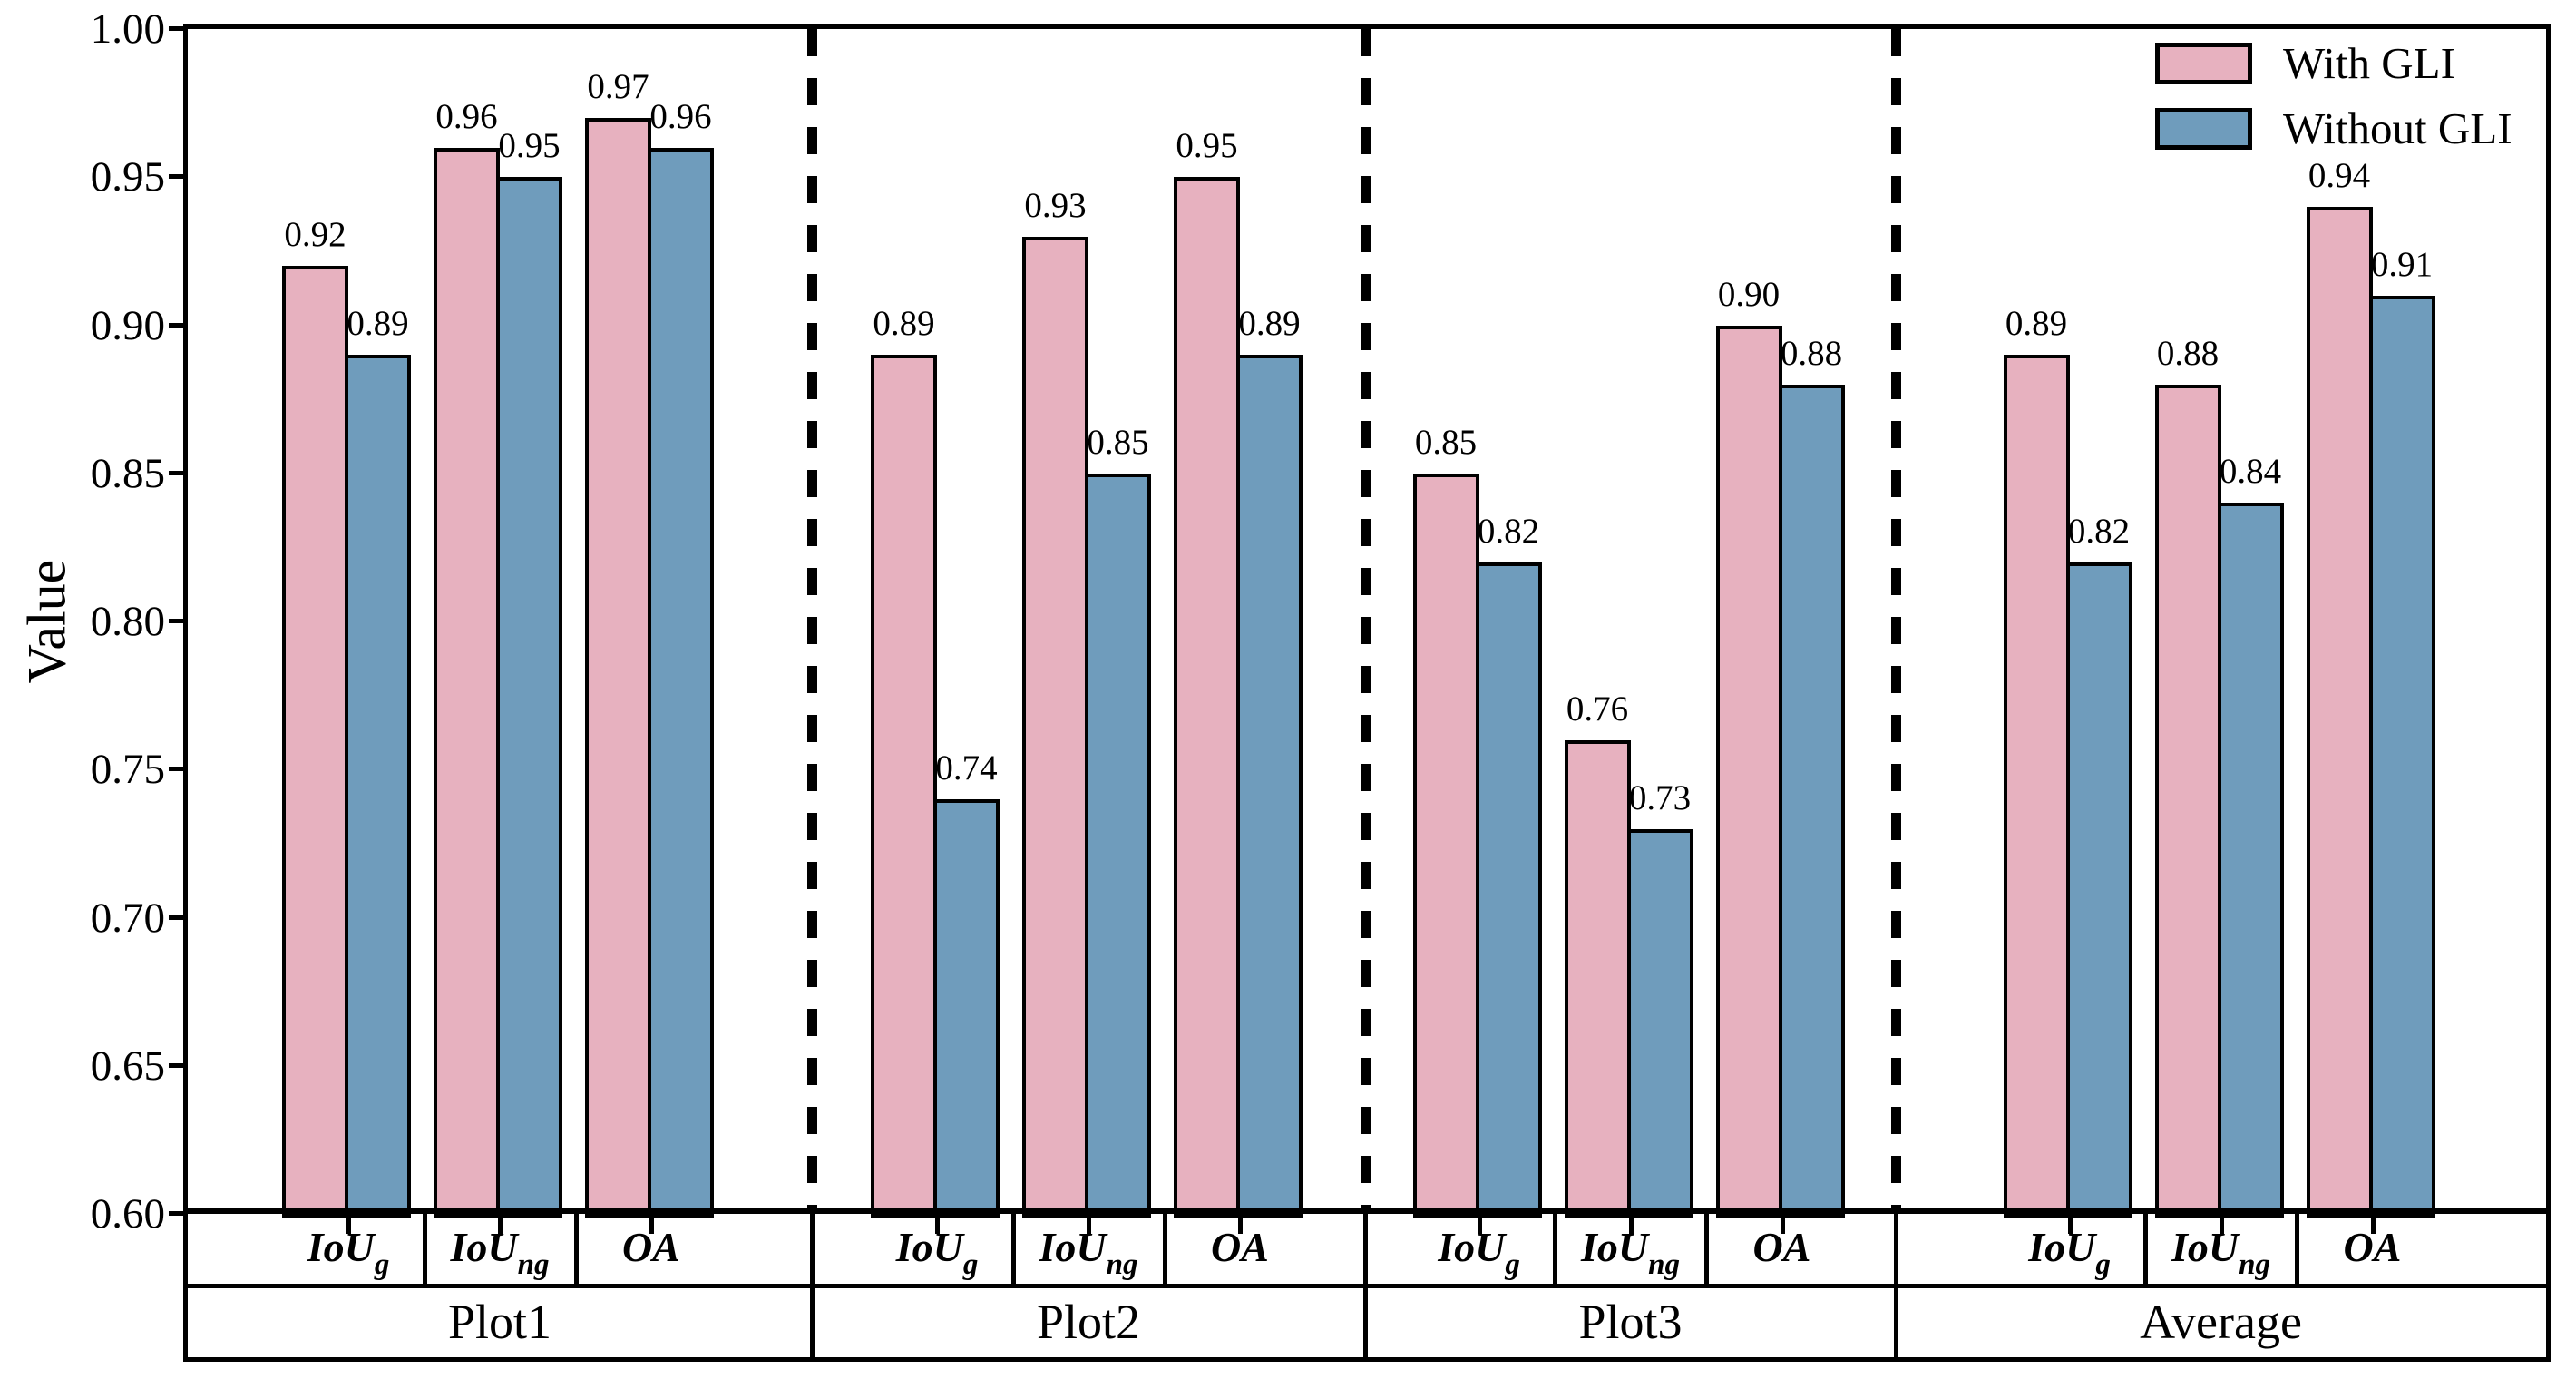 This screenshot has height=1389, width=2576. Describe the element at coordinates (1630, 1322) in the screenshot. I see `group-name-label: Plot3` at that location.